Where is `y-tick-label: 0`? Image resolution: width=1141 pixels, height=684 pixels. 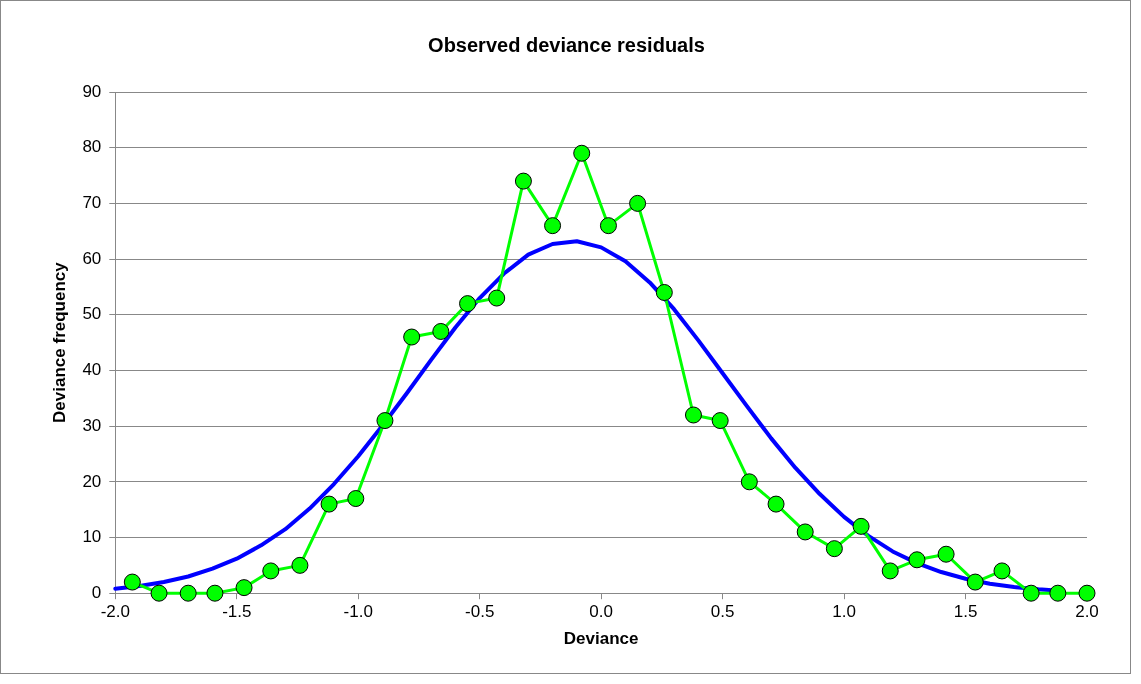
y-tick-label: 0 is located at coordinates (96, 592).